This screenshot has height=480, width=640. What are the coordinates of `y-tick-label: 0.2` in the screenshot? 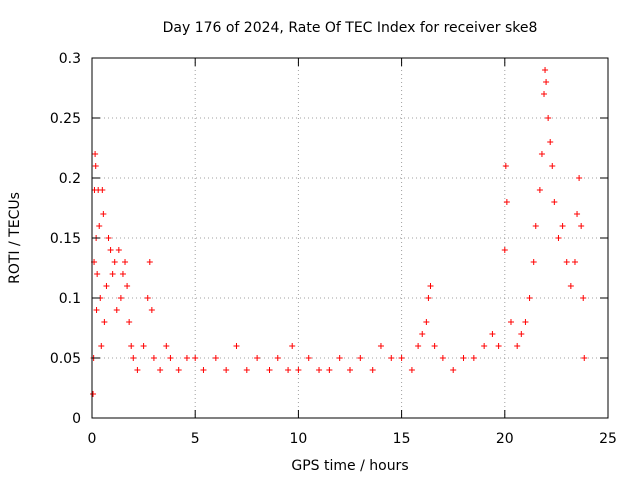 It's located at (70, 179).